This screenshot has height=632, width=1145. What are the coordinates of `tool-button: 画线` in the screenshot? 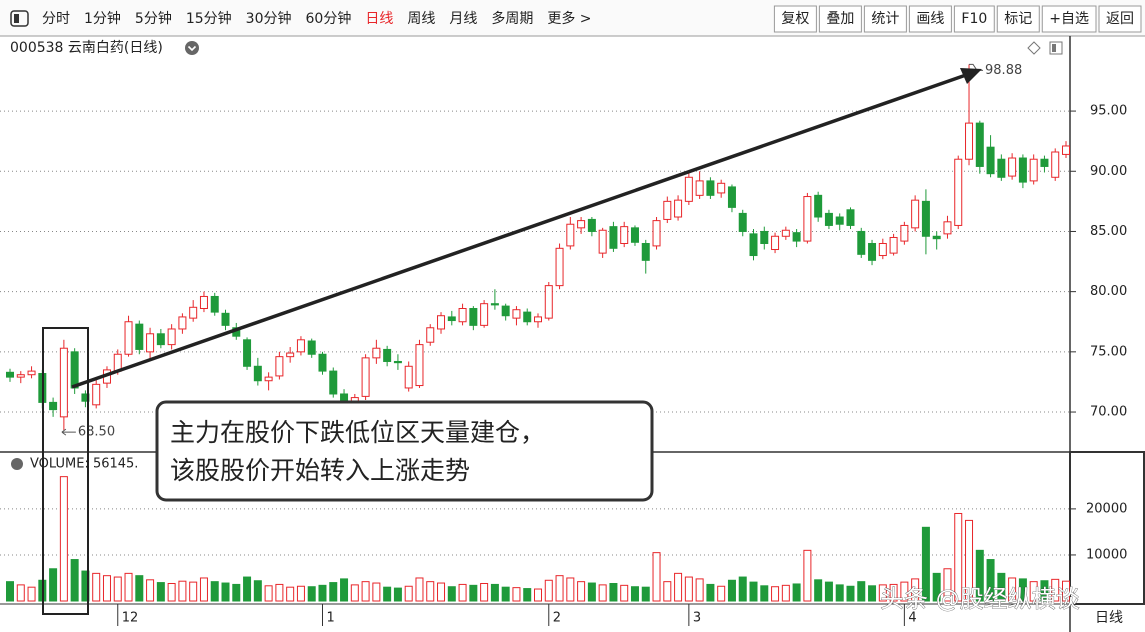 It's located at (930, 19).